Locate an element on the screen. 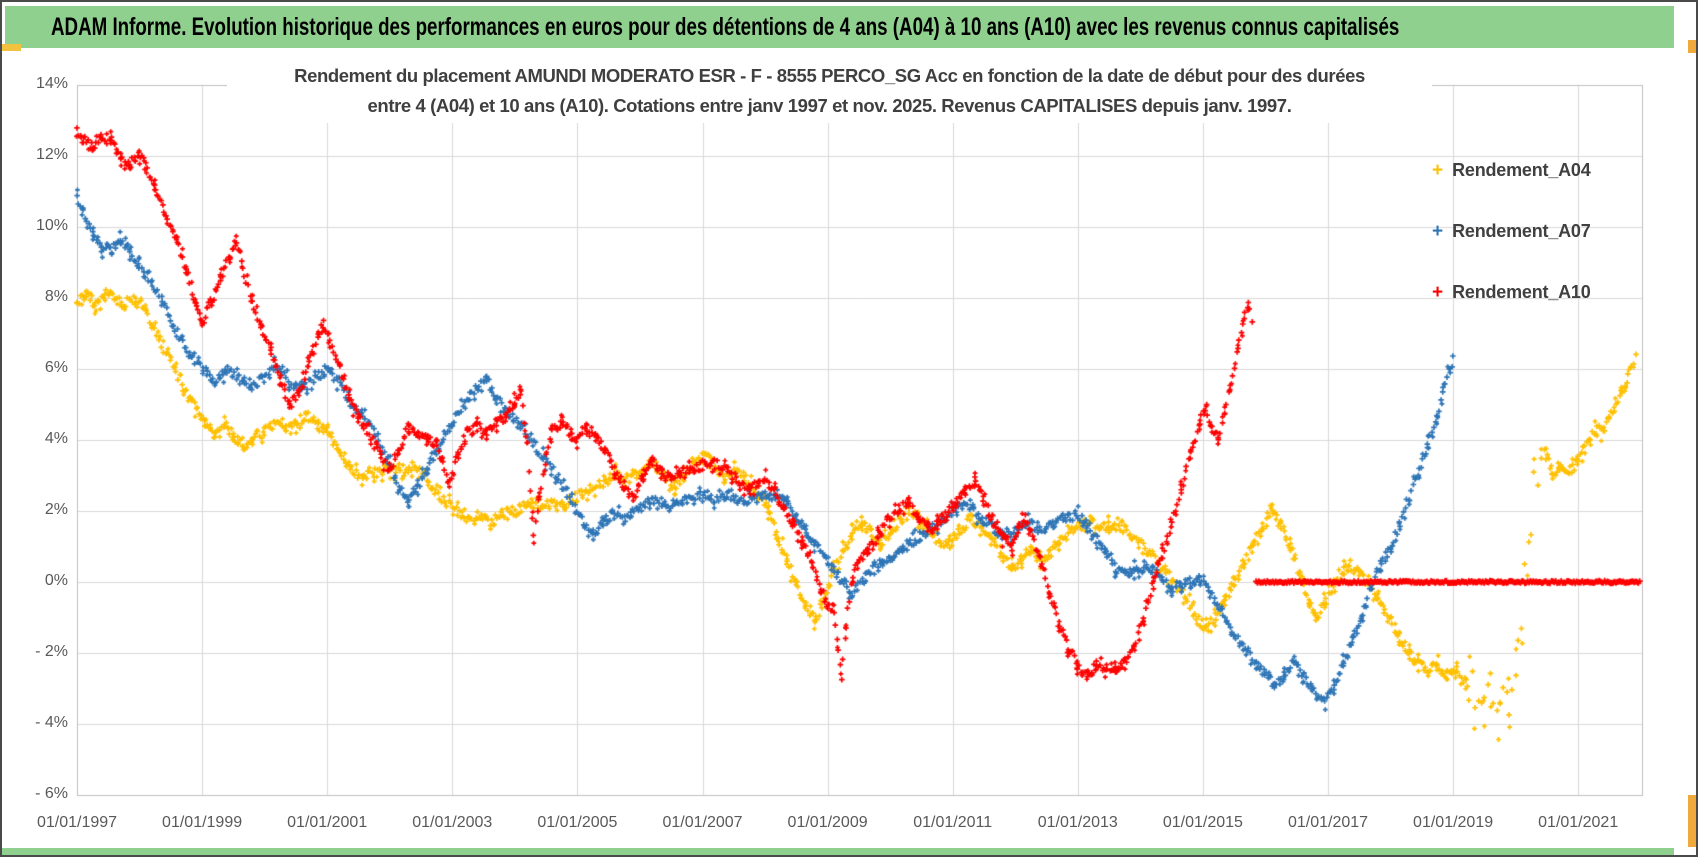 This screenshot has height=857, width=1698. legend-item-rendement-a07: + Rendement_A07 is located at coordinates (1532, 231).